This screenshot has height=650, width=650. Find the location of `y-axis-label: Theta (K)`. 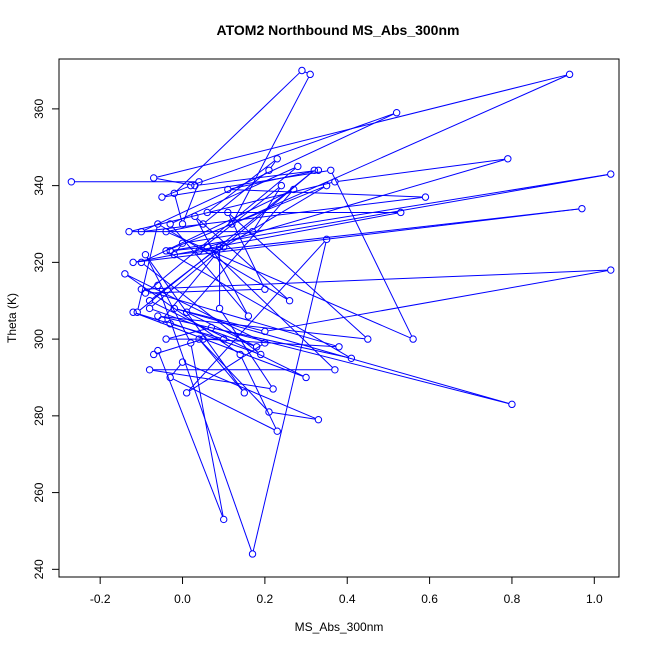

y-axis-label: Theta (K) is located at coordinates (12, 318).